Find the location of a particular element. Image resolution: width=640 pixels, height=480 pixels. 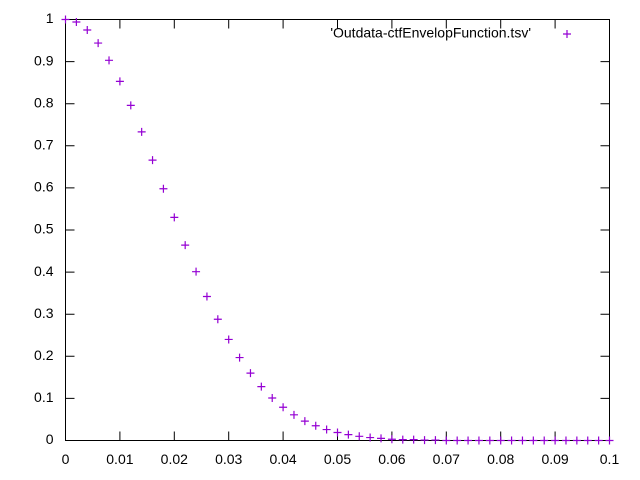

x-tick-label: 0.06 is located at coordinates (391, 459).